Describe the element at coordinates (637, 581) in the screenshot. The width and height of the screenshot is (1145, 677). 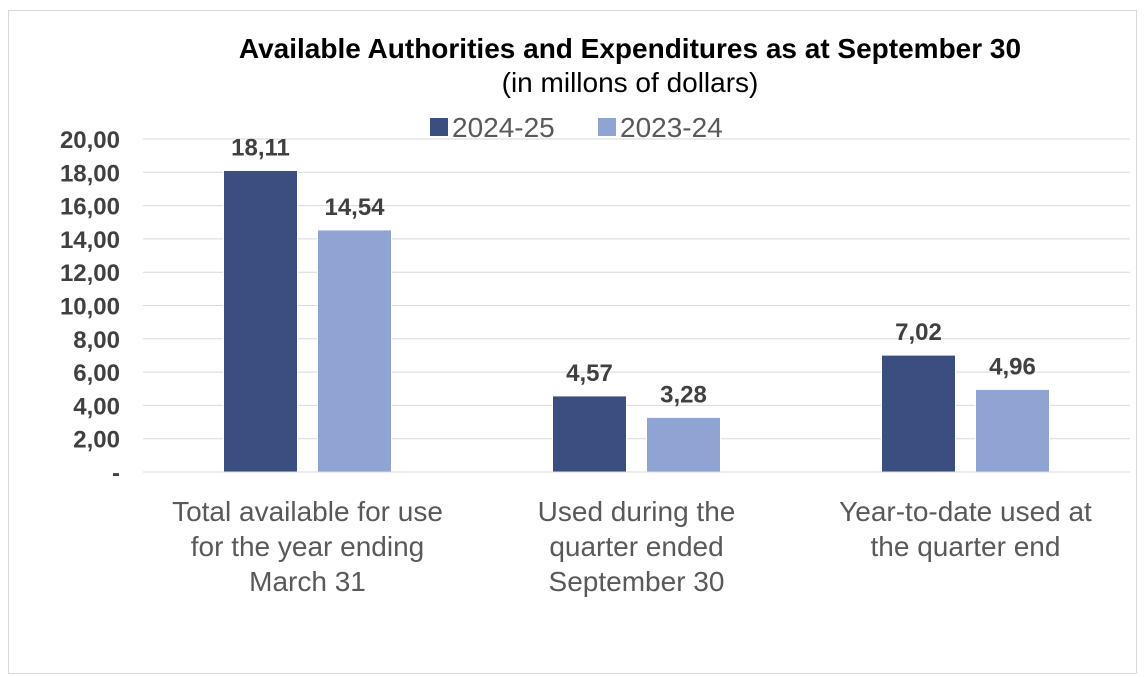
I see `x-category-label: September 30` at that location.